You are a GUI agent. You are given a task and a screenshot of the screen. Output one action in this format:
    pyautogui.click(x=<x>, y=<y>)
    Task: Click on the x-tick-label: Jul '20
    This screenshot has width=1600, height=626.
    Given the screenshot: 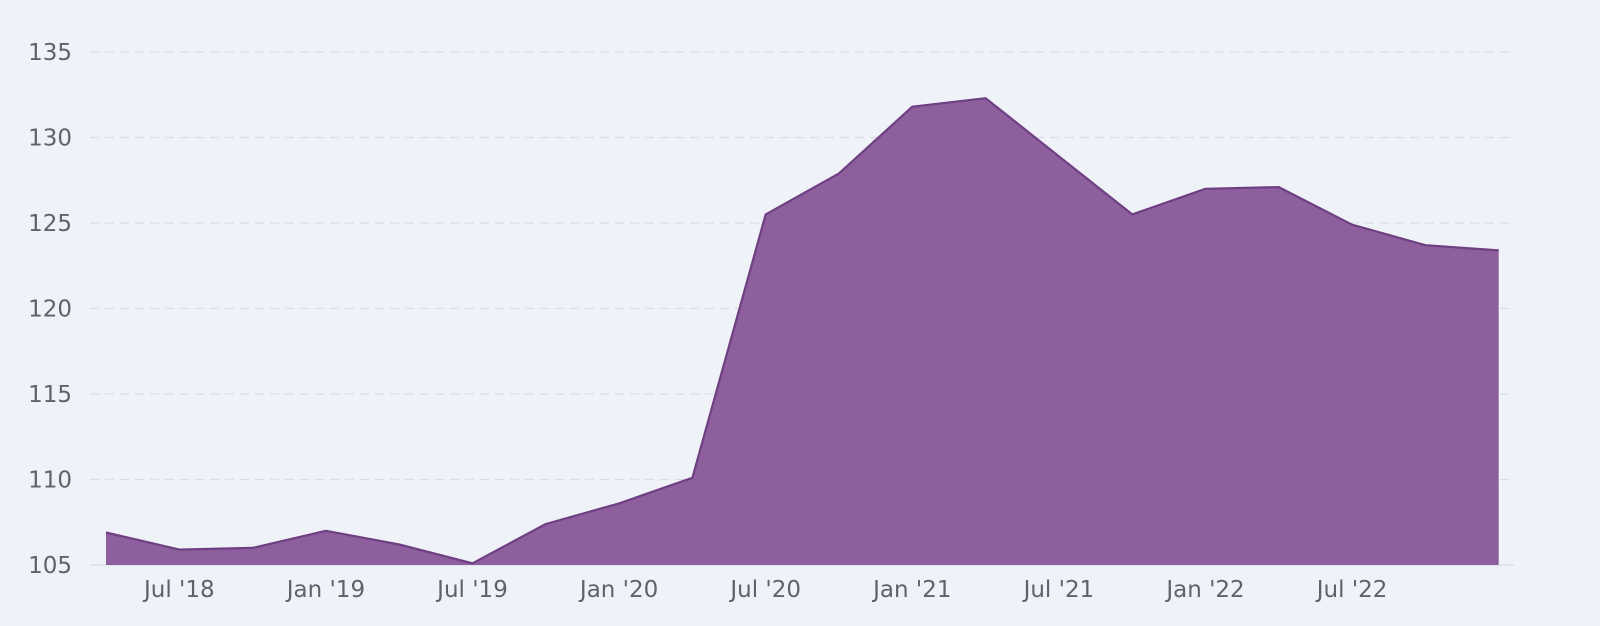 What is the action you would take?
    pyautogui.click(x=764, y=590)
    